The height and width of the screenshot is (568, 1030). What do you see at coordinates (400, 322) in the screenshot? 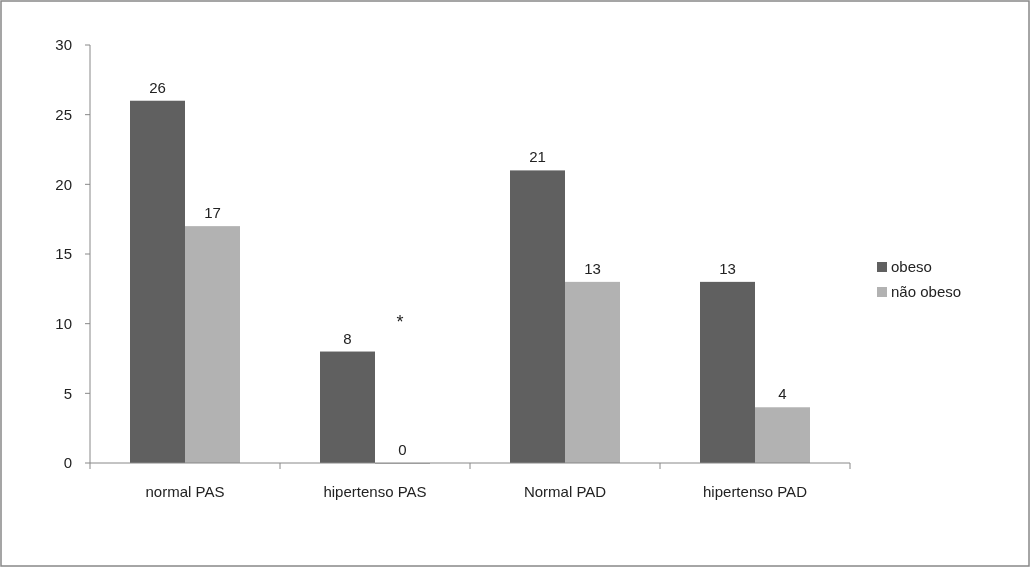
I see `annotation: *` at bounding box center [400, 322].